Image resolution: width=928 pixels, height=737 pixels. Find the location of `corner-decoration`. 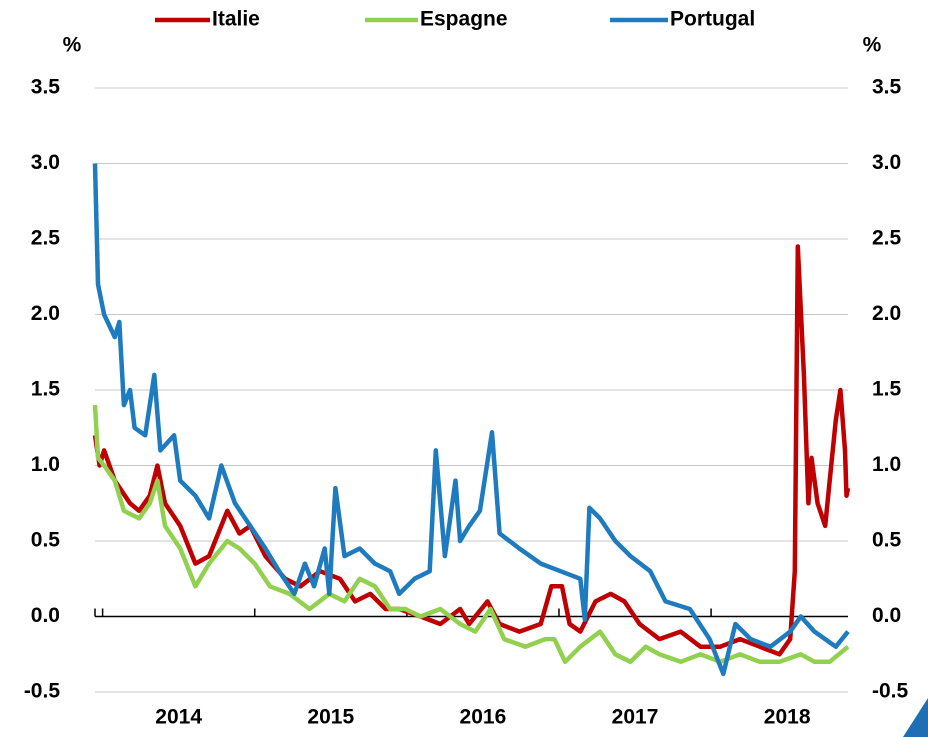

corner-decoration is located at coordinates (915, 717).